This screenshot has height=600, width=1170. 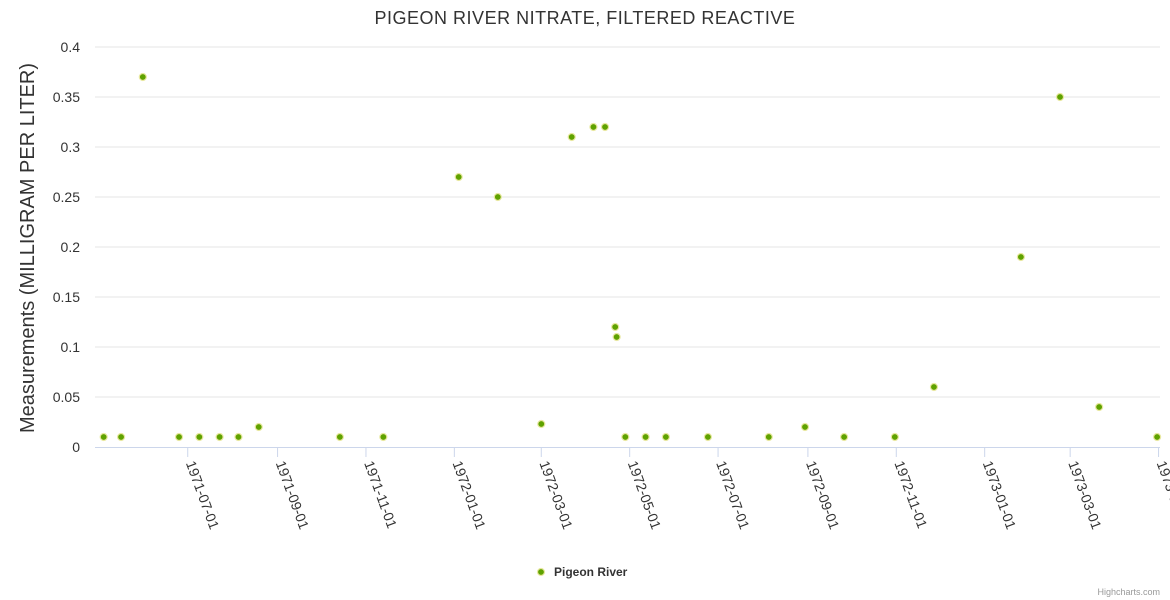 I want to click on y-tick-label: 0.2, so click(x=71, y=247).